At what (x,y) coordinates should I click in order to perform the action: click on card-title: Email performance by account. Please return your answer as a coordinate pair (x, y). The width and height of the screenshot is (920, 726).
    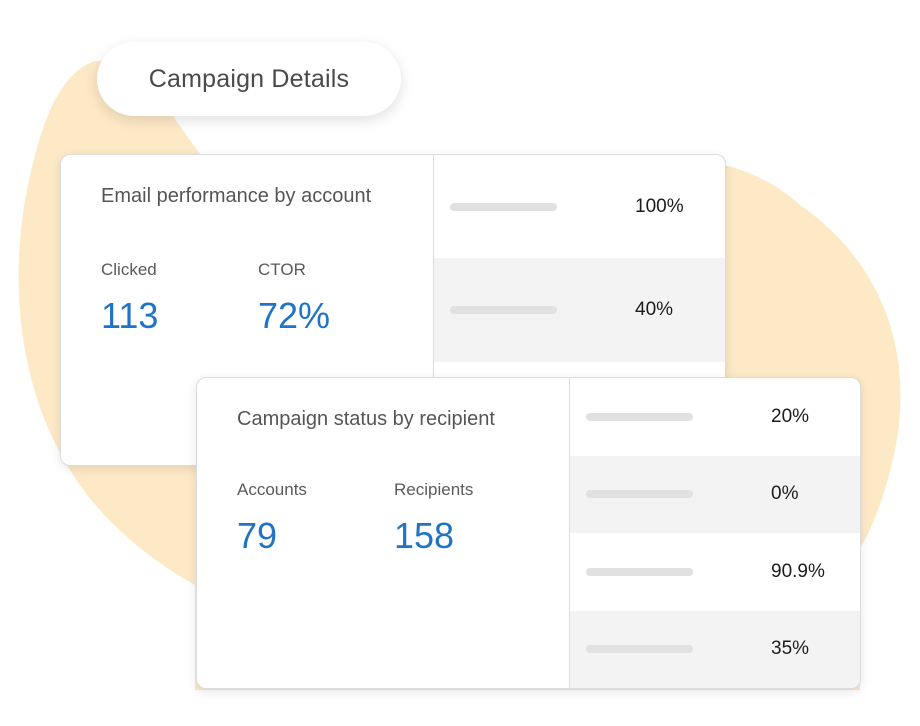
    Looking at the image, I should click on (236, 196).